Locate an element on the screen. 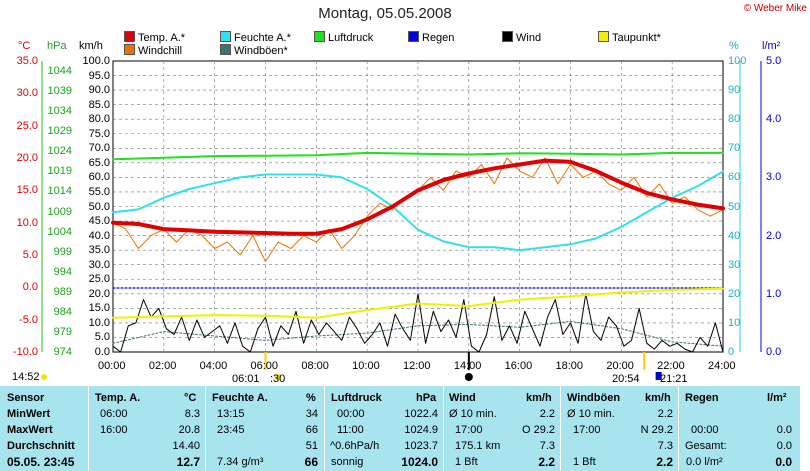 The image size is (810, 471). rain-tick-label: 5.0 is located at coordinates (774, 61).